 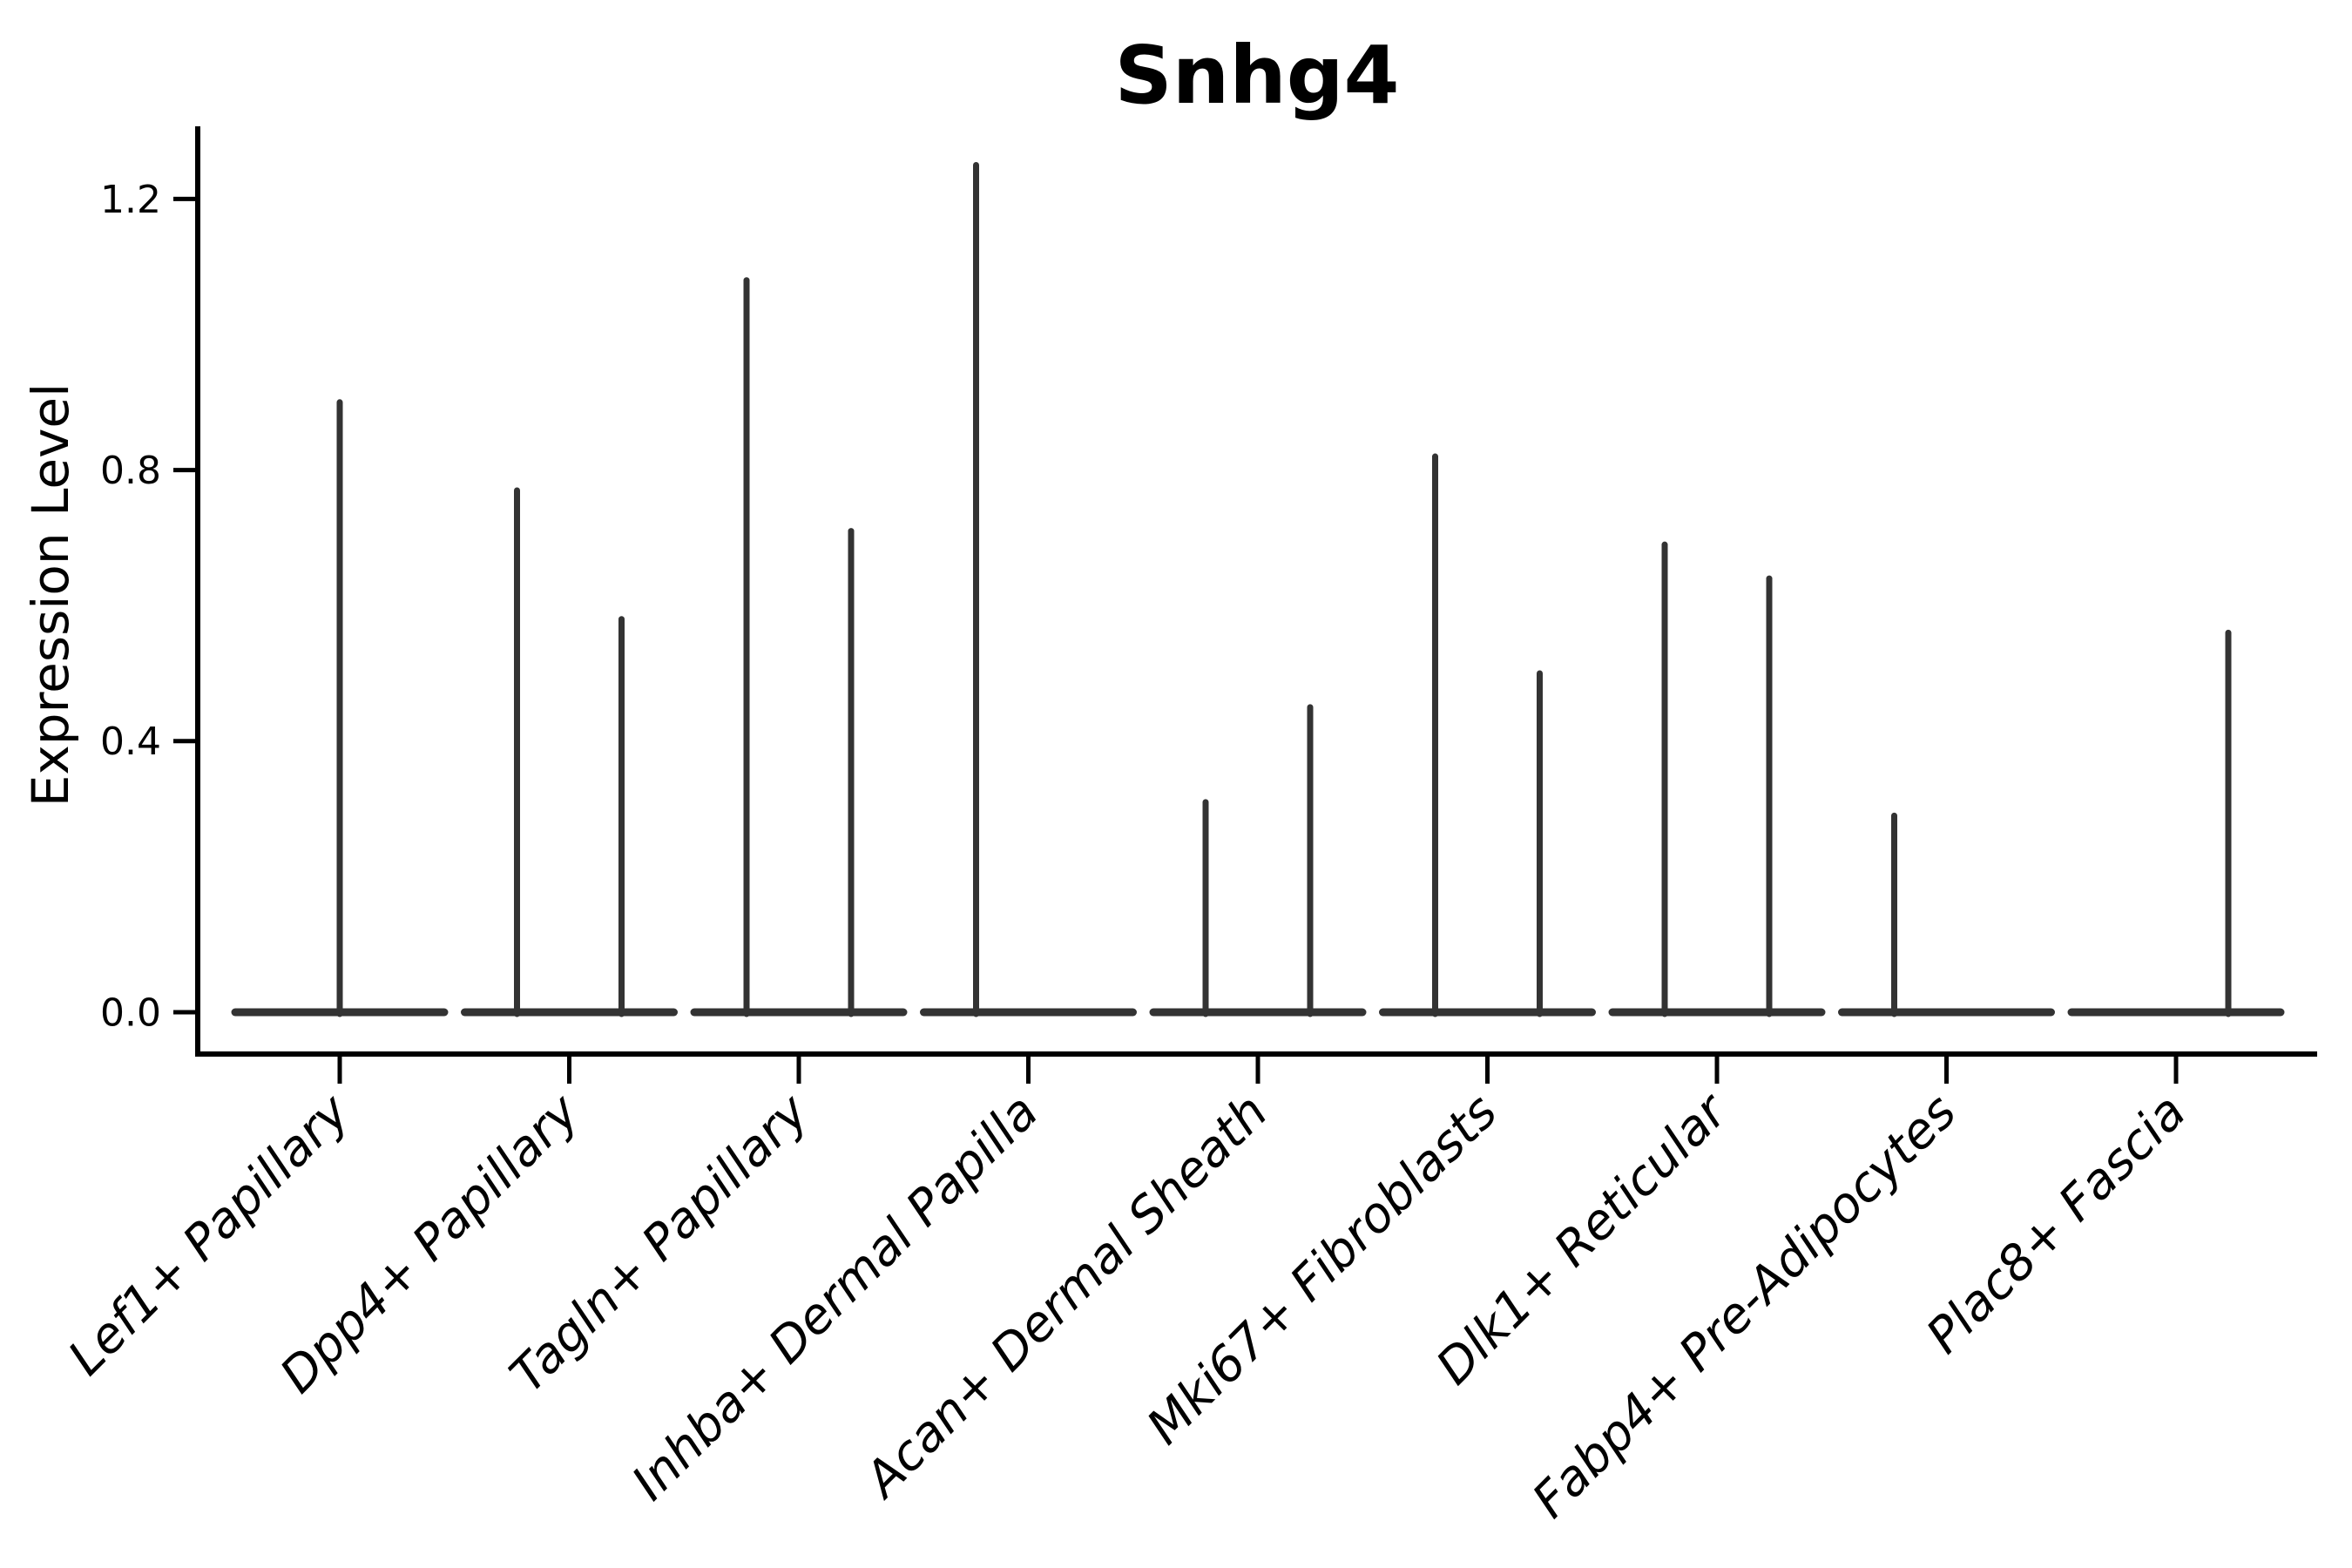 What do you see at coordinates (130, 742) in the screenshot?
I see `y-tick-label: 0.4` at bounding box center [130, 742].